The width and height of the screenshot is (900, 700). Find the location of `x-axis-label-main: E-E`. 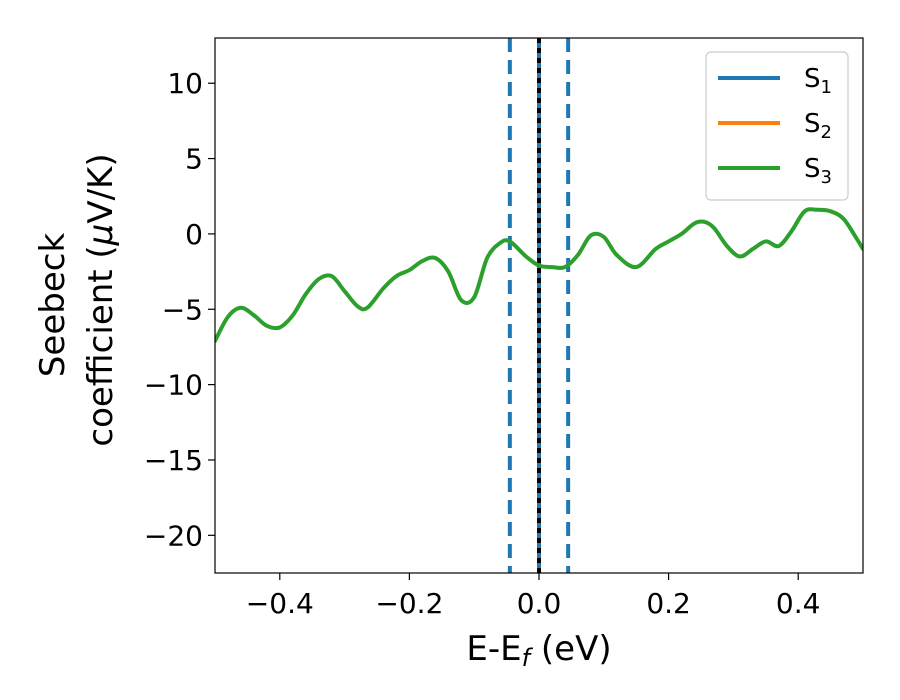

x-axis-label-main: E-E is located at coordinates (493, 649).